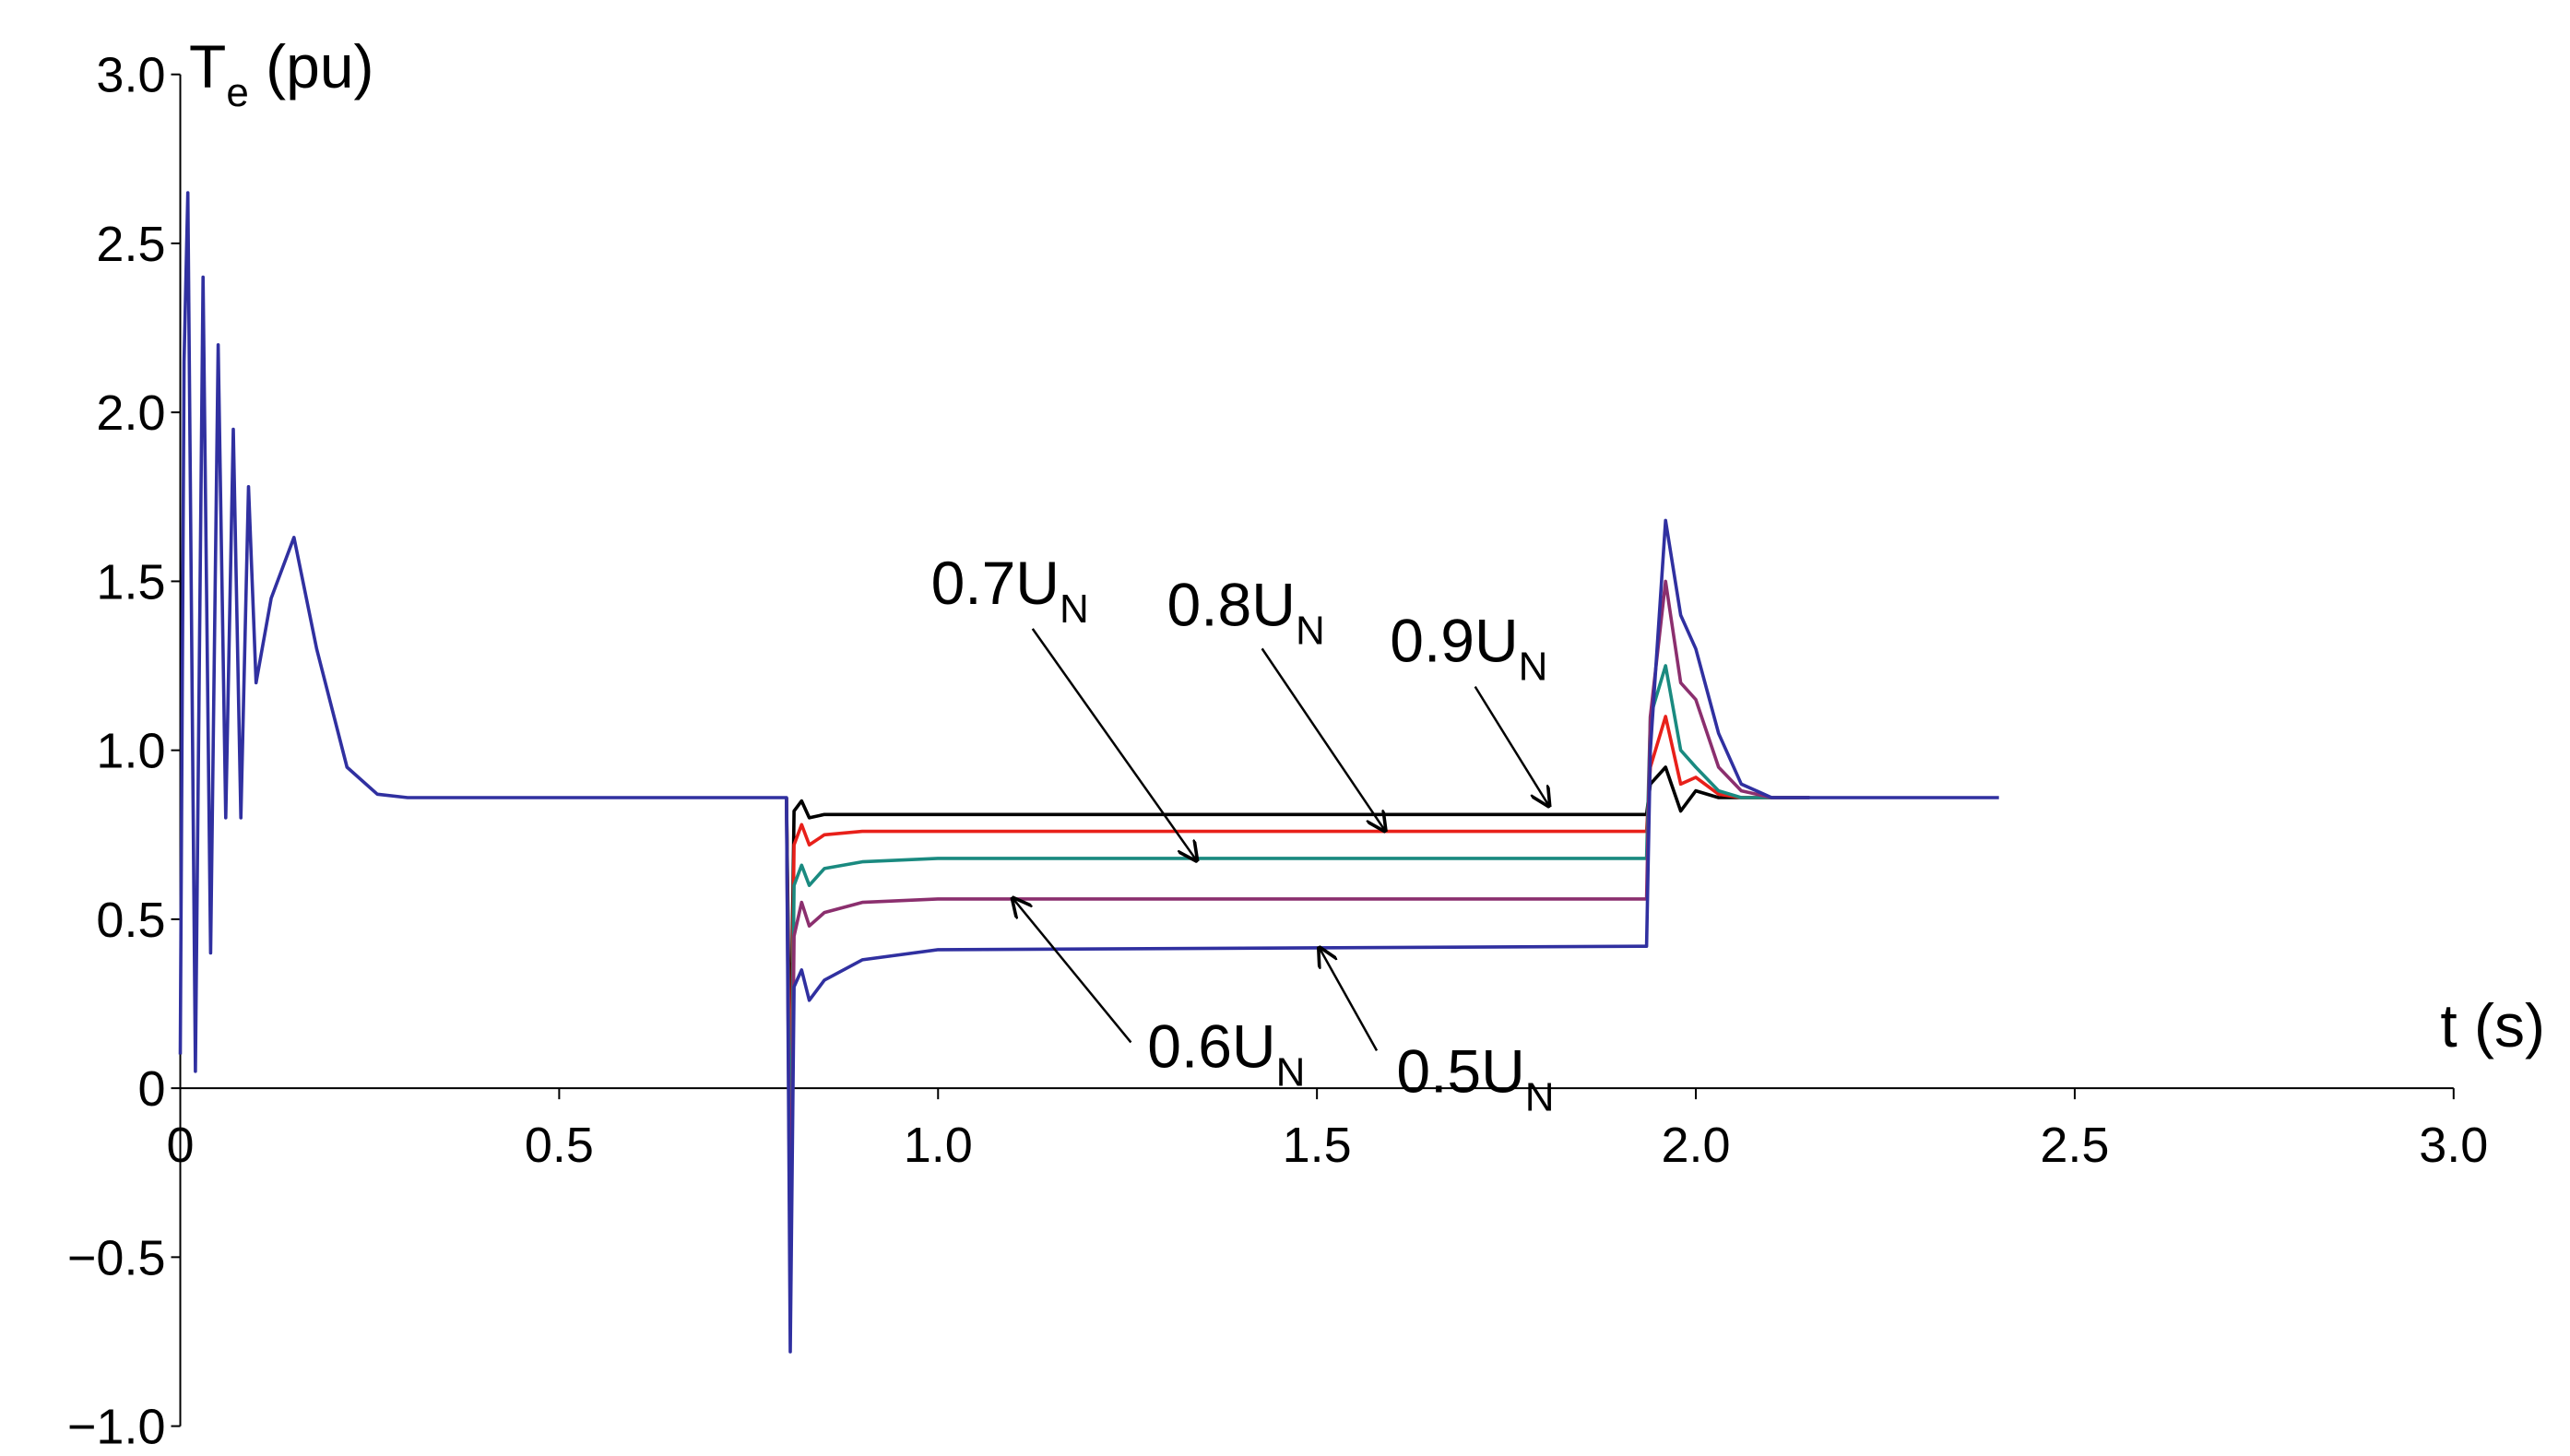  I want to click on series-label: 0.8UN, so click(1246, 611).